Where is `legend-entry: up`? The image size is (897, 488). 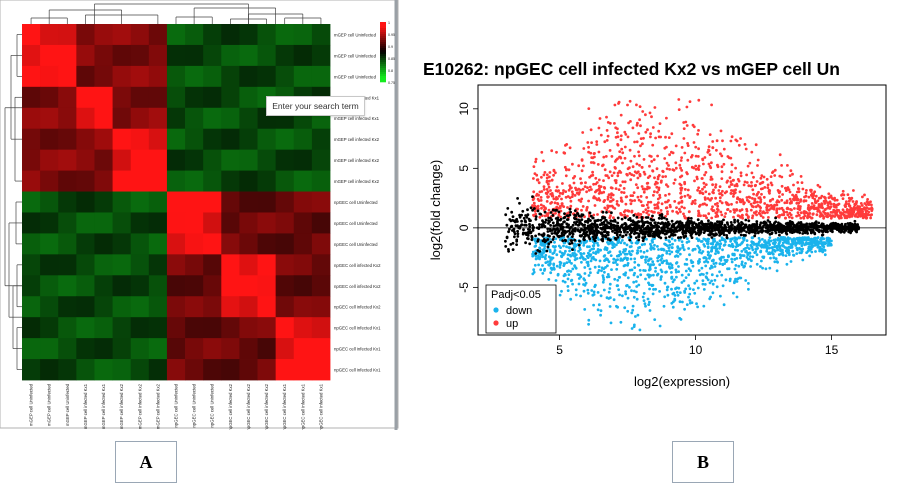 legend-entry: up is located at coordinates (512, 324).